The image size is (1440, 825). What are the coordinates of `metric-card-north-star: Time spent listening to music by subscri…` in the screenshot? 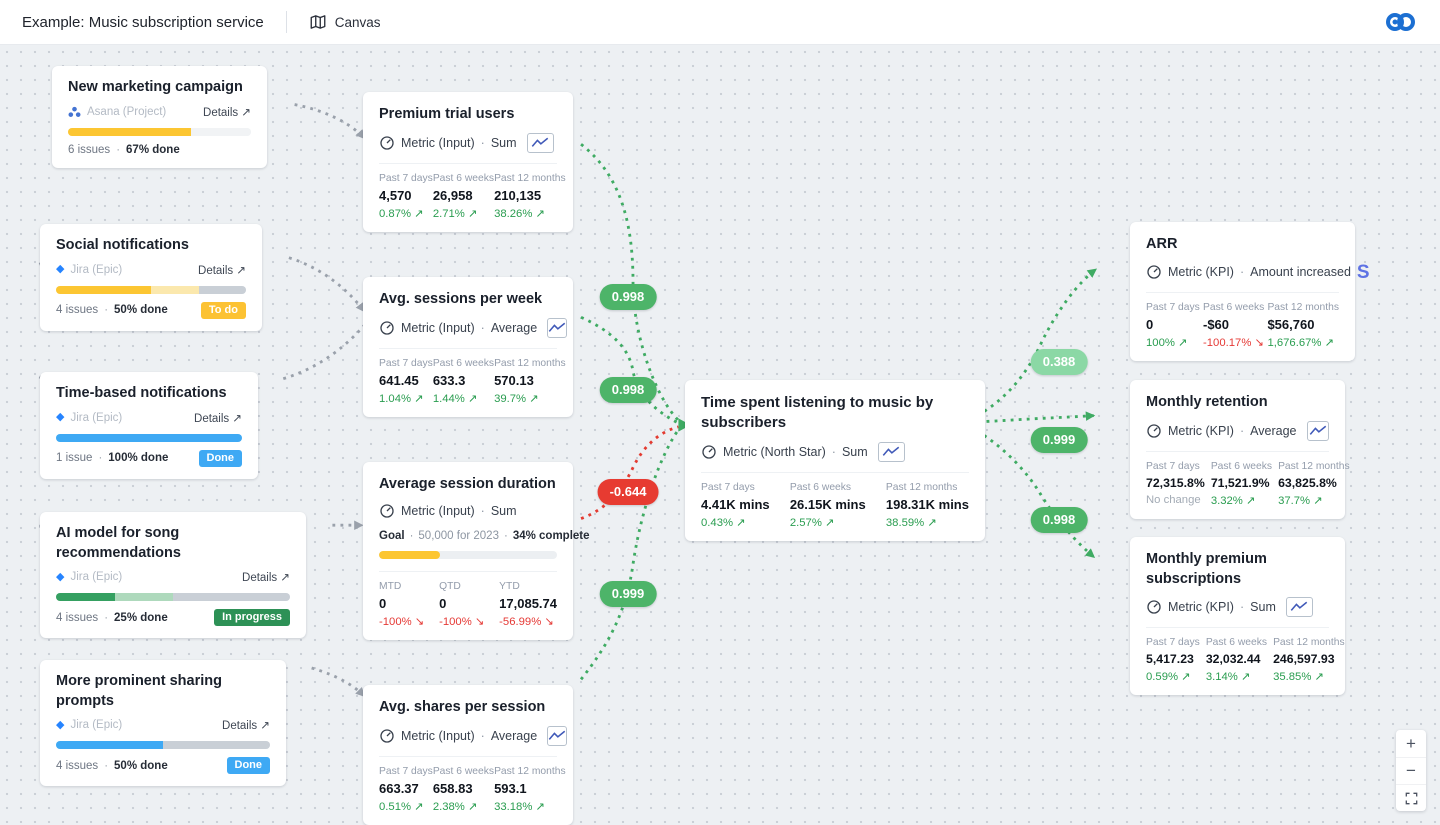 It's located at (835, 460).